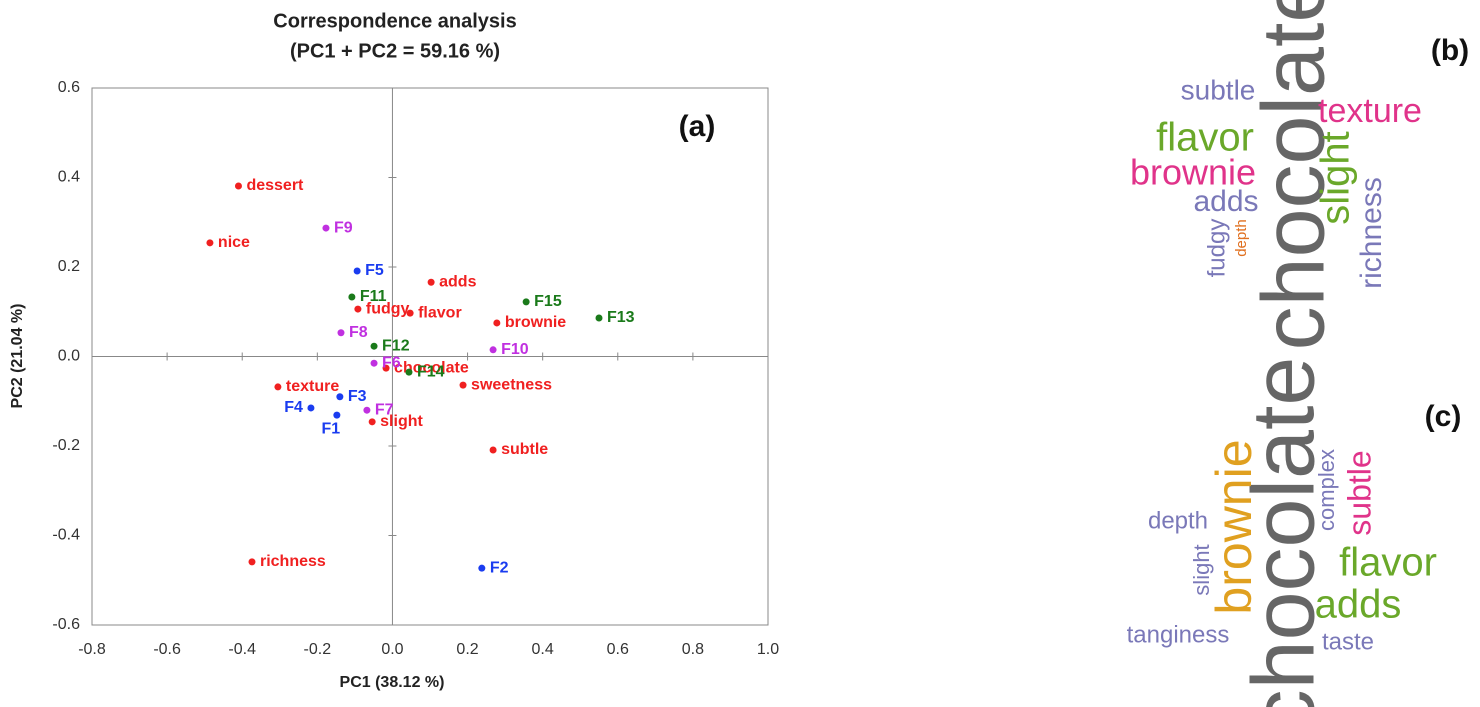 Image resolution: width=1480 pixels, height=707 pixels. I want to click on point-label: F5, so click(374, 270).